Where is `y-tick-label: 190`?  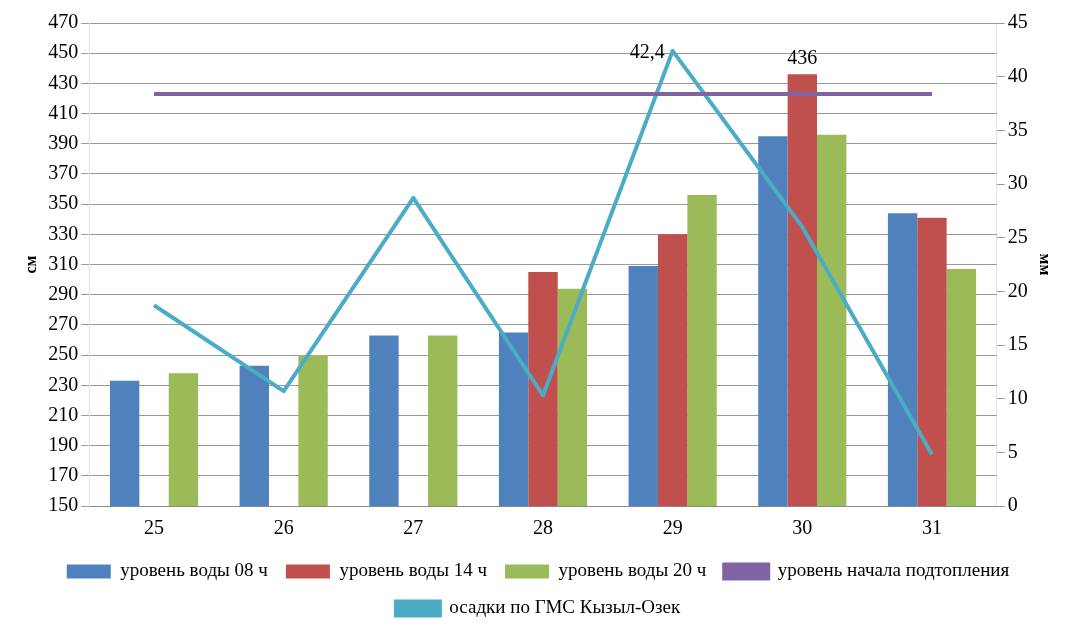 y-tick-label: 190 is located at coordinates (63, 443).